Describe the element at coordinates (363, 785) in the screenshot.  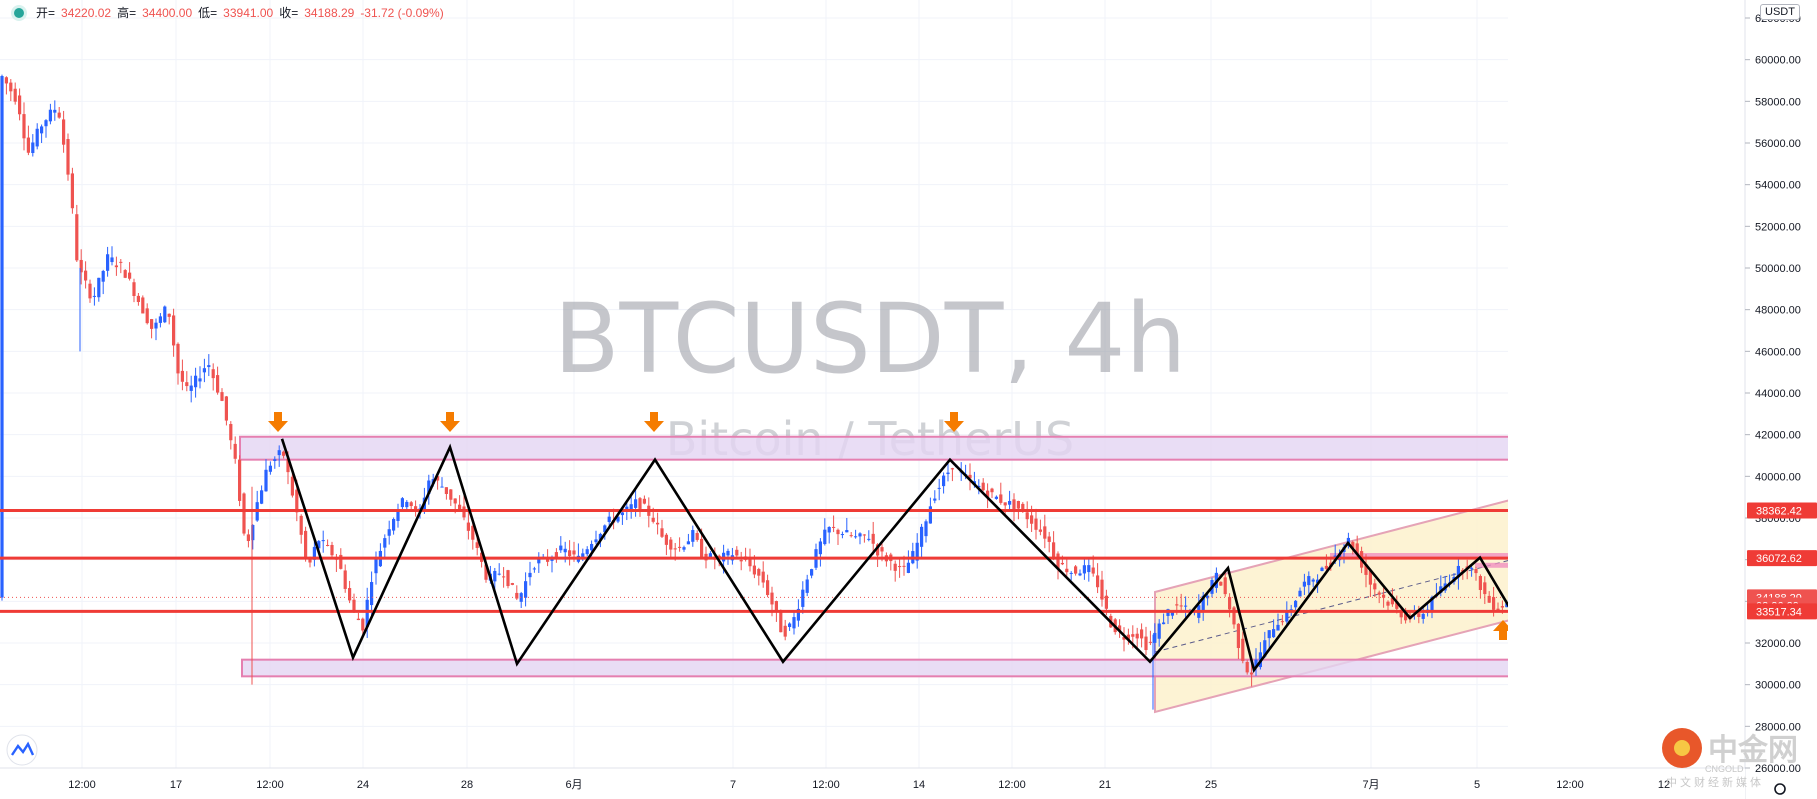
I see `time-tick-label: 24` at that location.